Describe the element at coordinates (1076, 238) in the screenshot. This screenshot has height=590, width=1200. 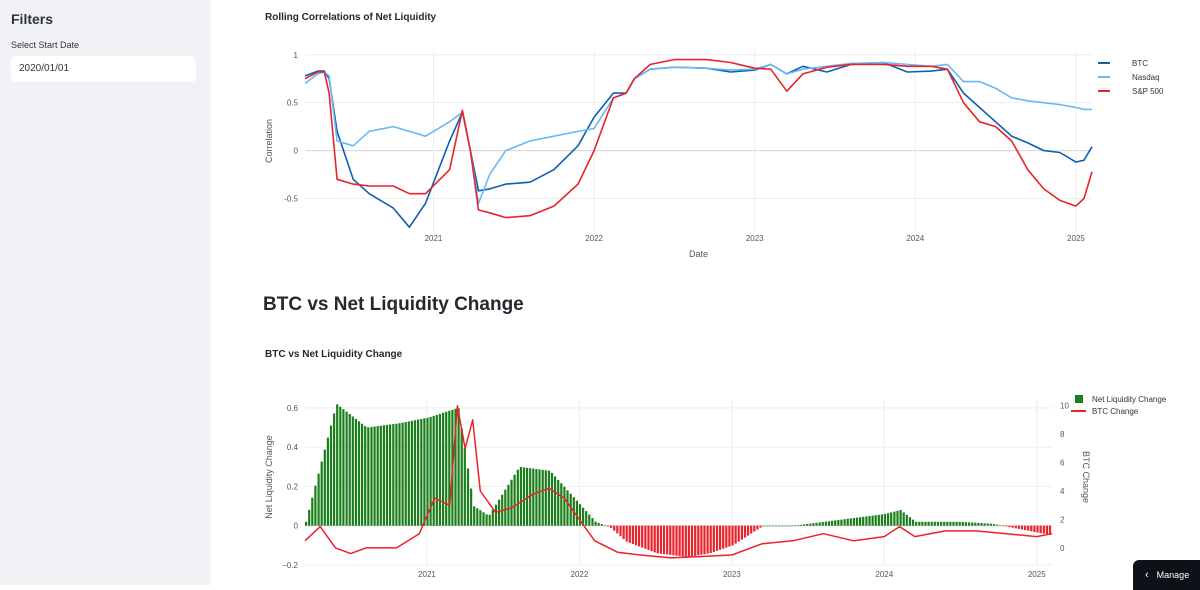
I see `x-tick-label: 2025` at that location.